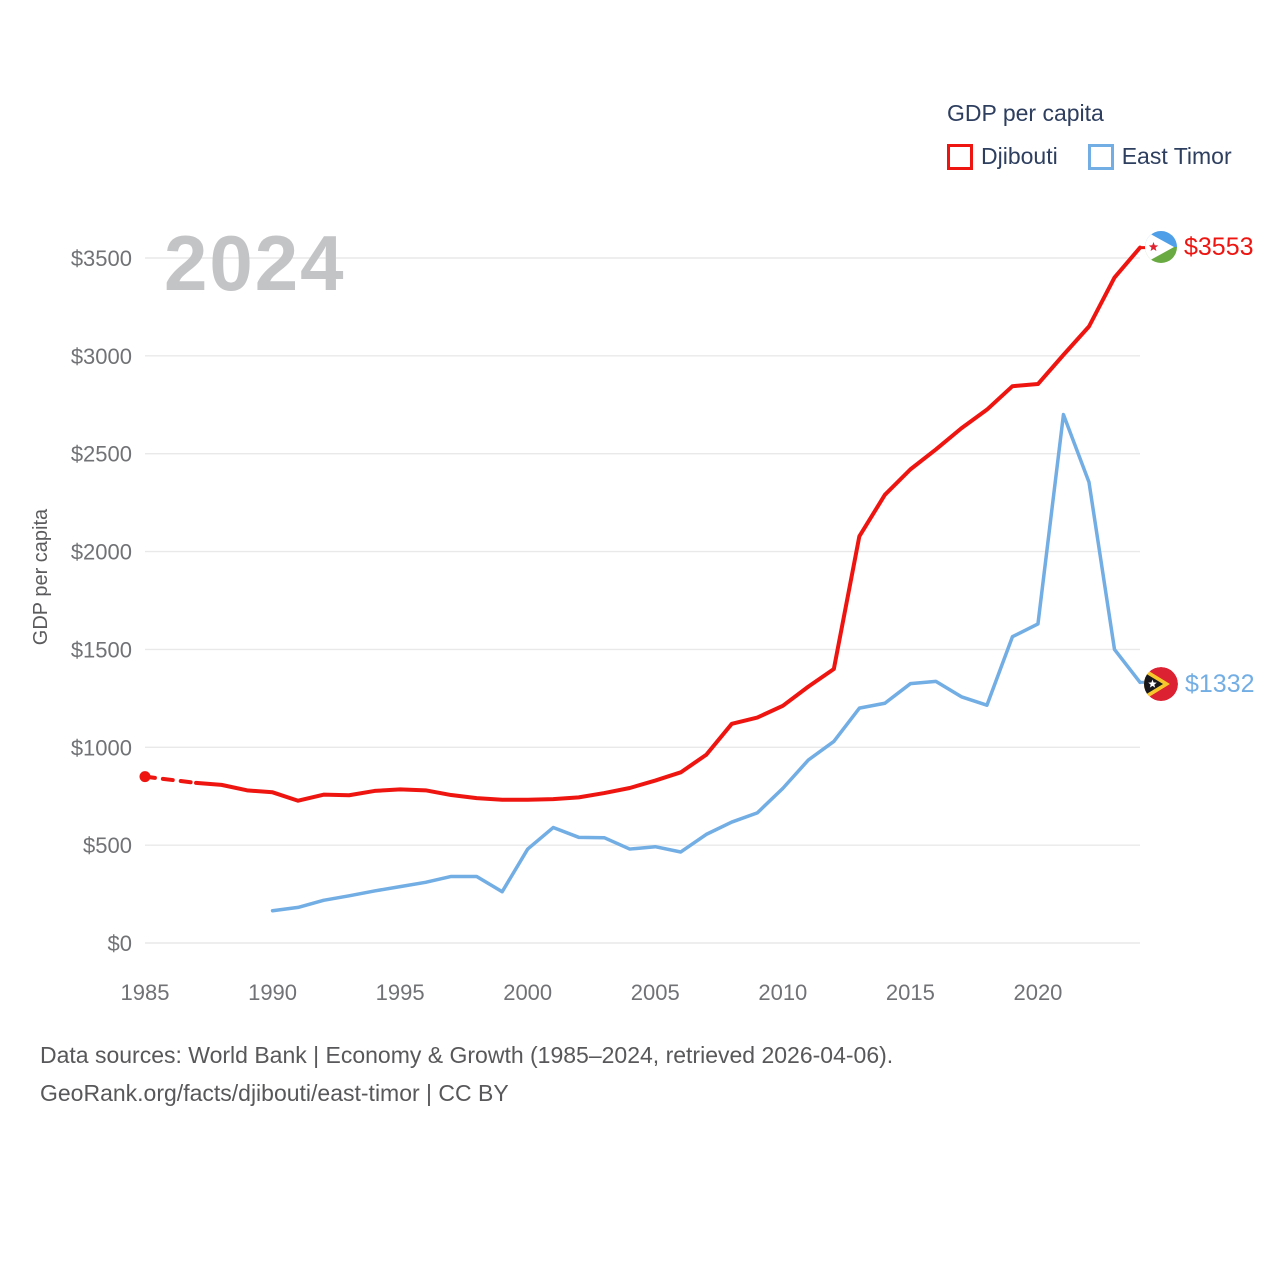  What do you see at coordinates (41, 576) in the screenshot?
I see `svg-text: GDP per capita` at bounding box center [41, 576].